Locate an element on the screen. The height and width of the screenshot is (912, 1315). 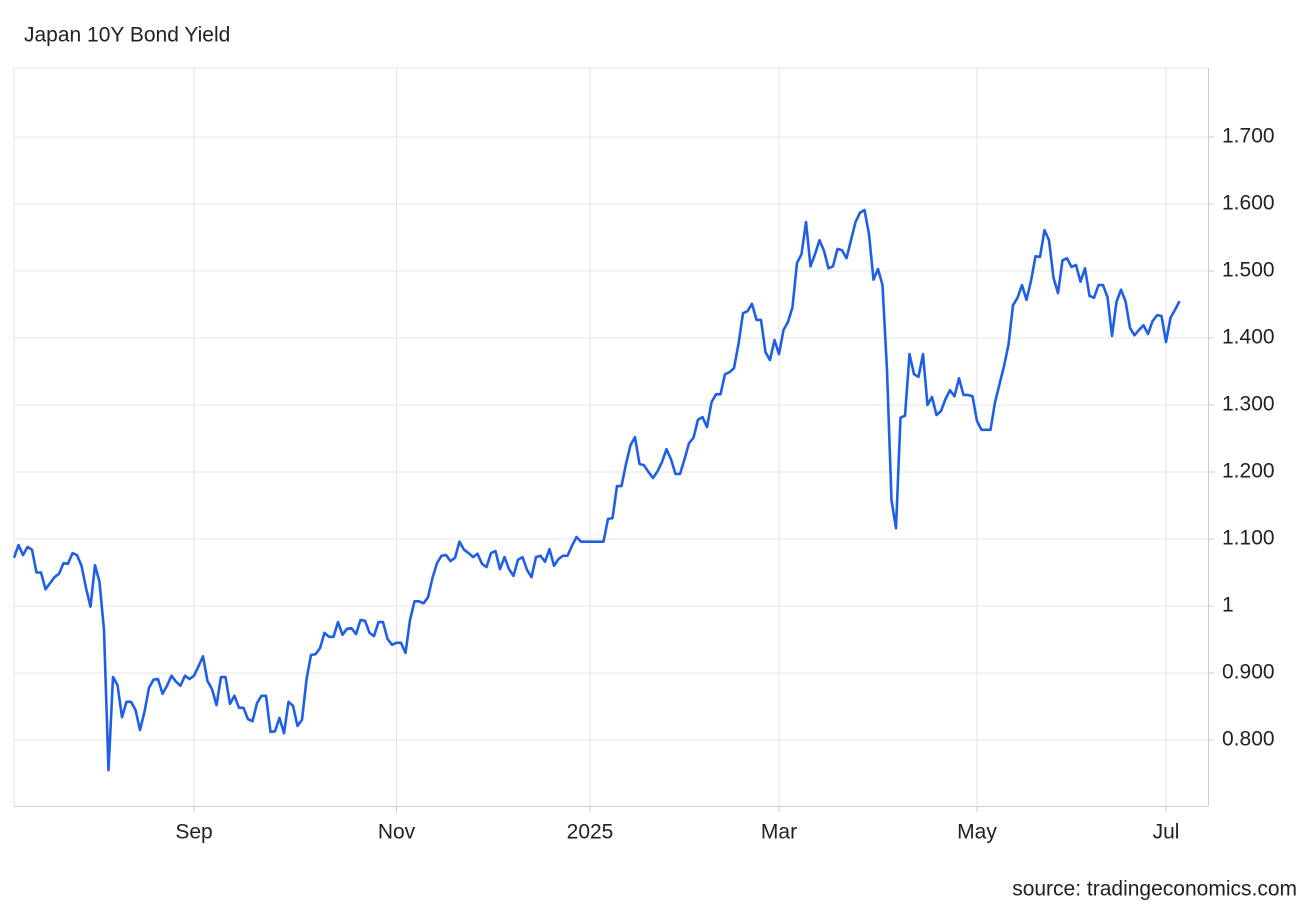
x-tick-label: Mar is located at coordinates (779, 832).